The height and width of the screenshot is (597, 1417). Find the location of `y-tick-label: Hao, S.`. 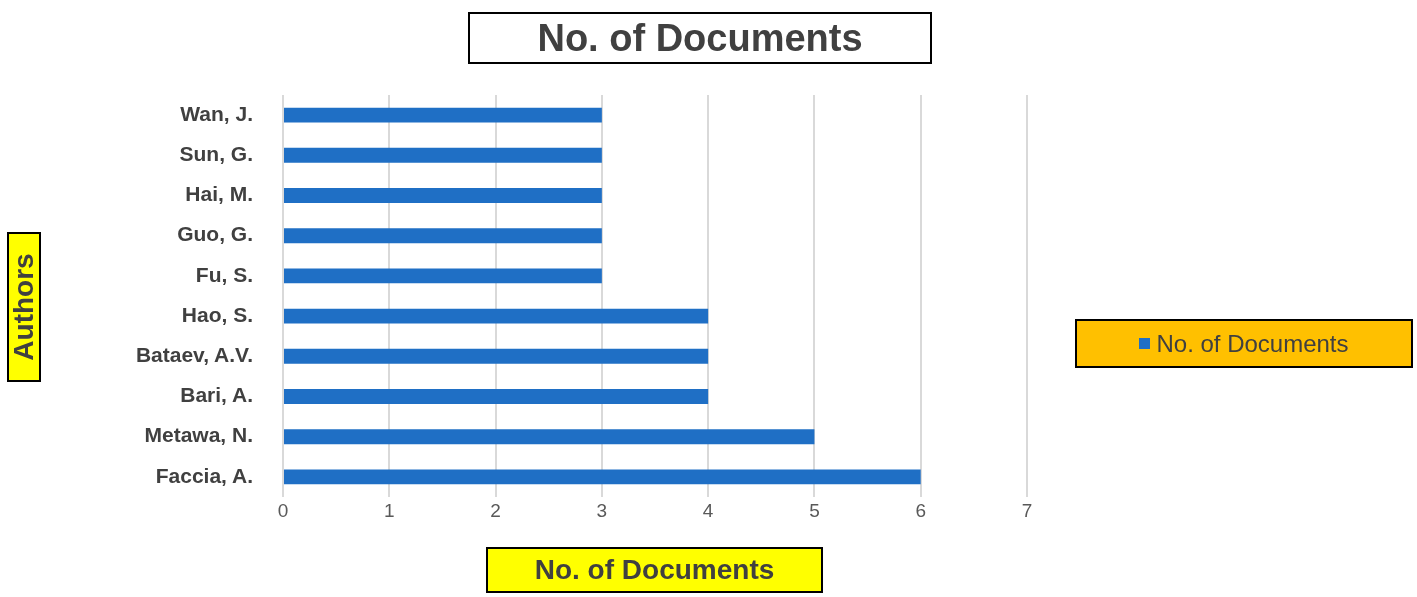

y-tick-label: Hao, S. is located at coordinates (217, 314).